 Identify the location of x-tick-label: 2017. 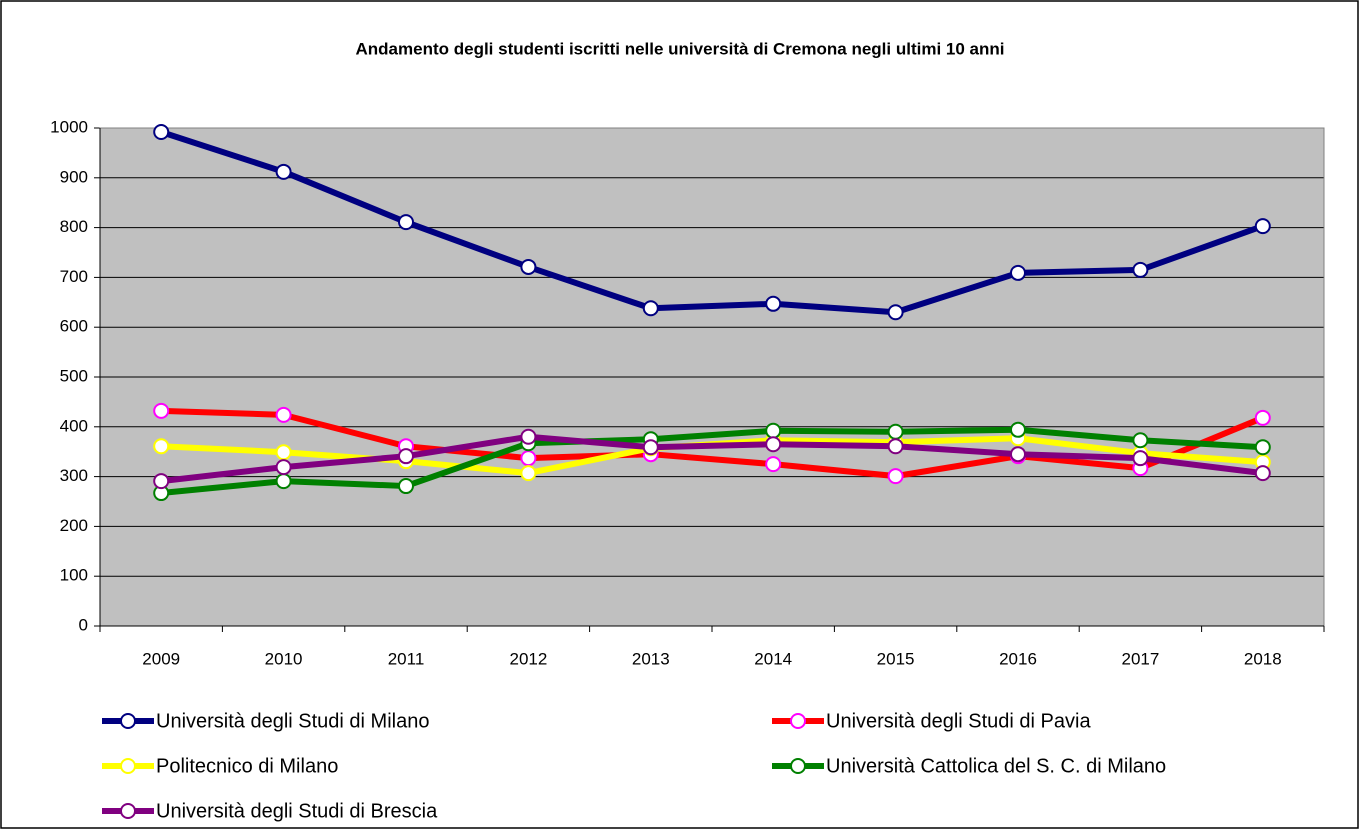
(1140, 658).